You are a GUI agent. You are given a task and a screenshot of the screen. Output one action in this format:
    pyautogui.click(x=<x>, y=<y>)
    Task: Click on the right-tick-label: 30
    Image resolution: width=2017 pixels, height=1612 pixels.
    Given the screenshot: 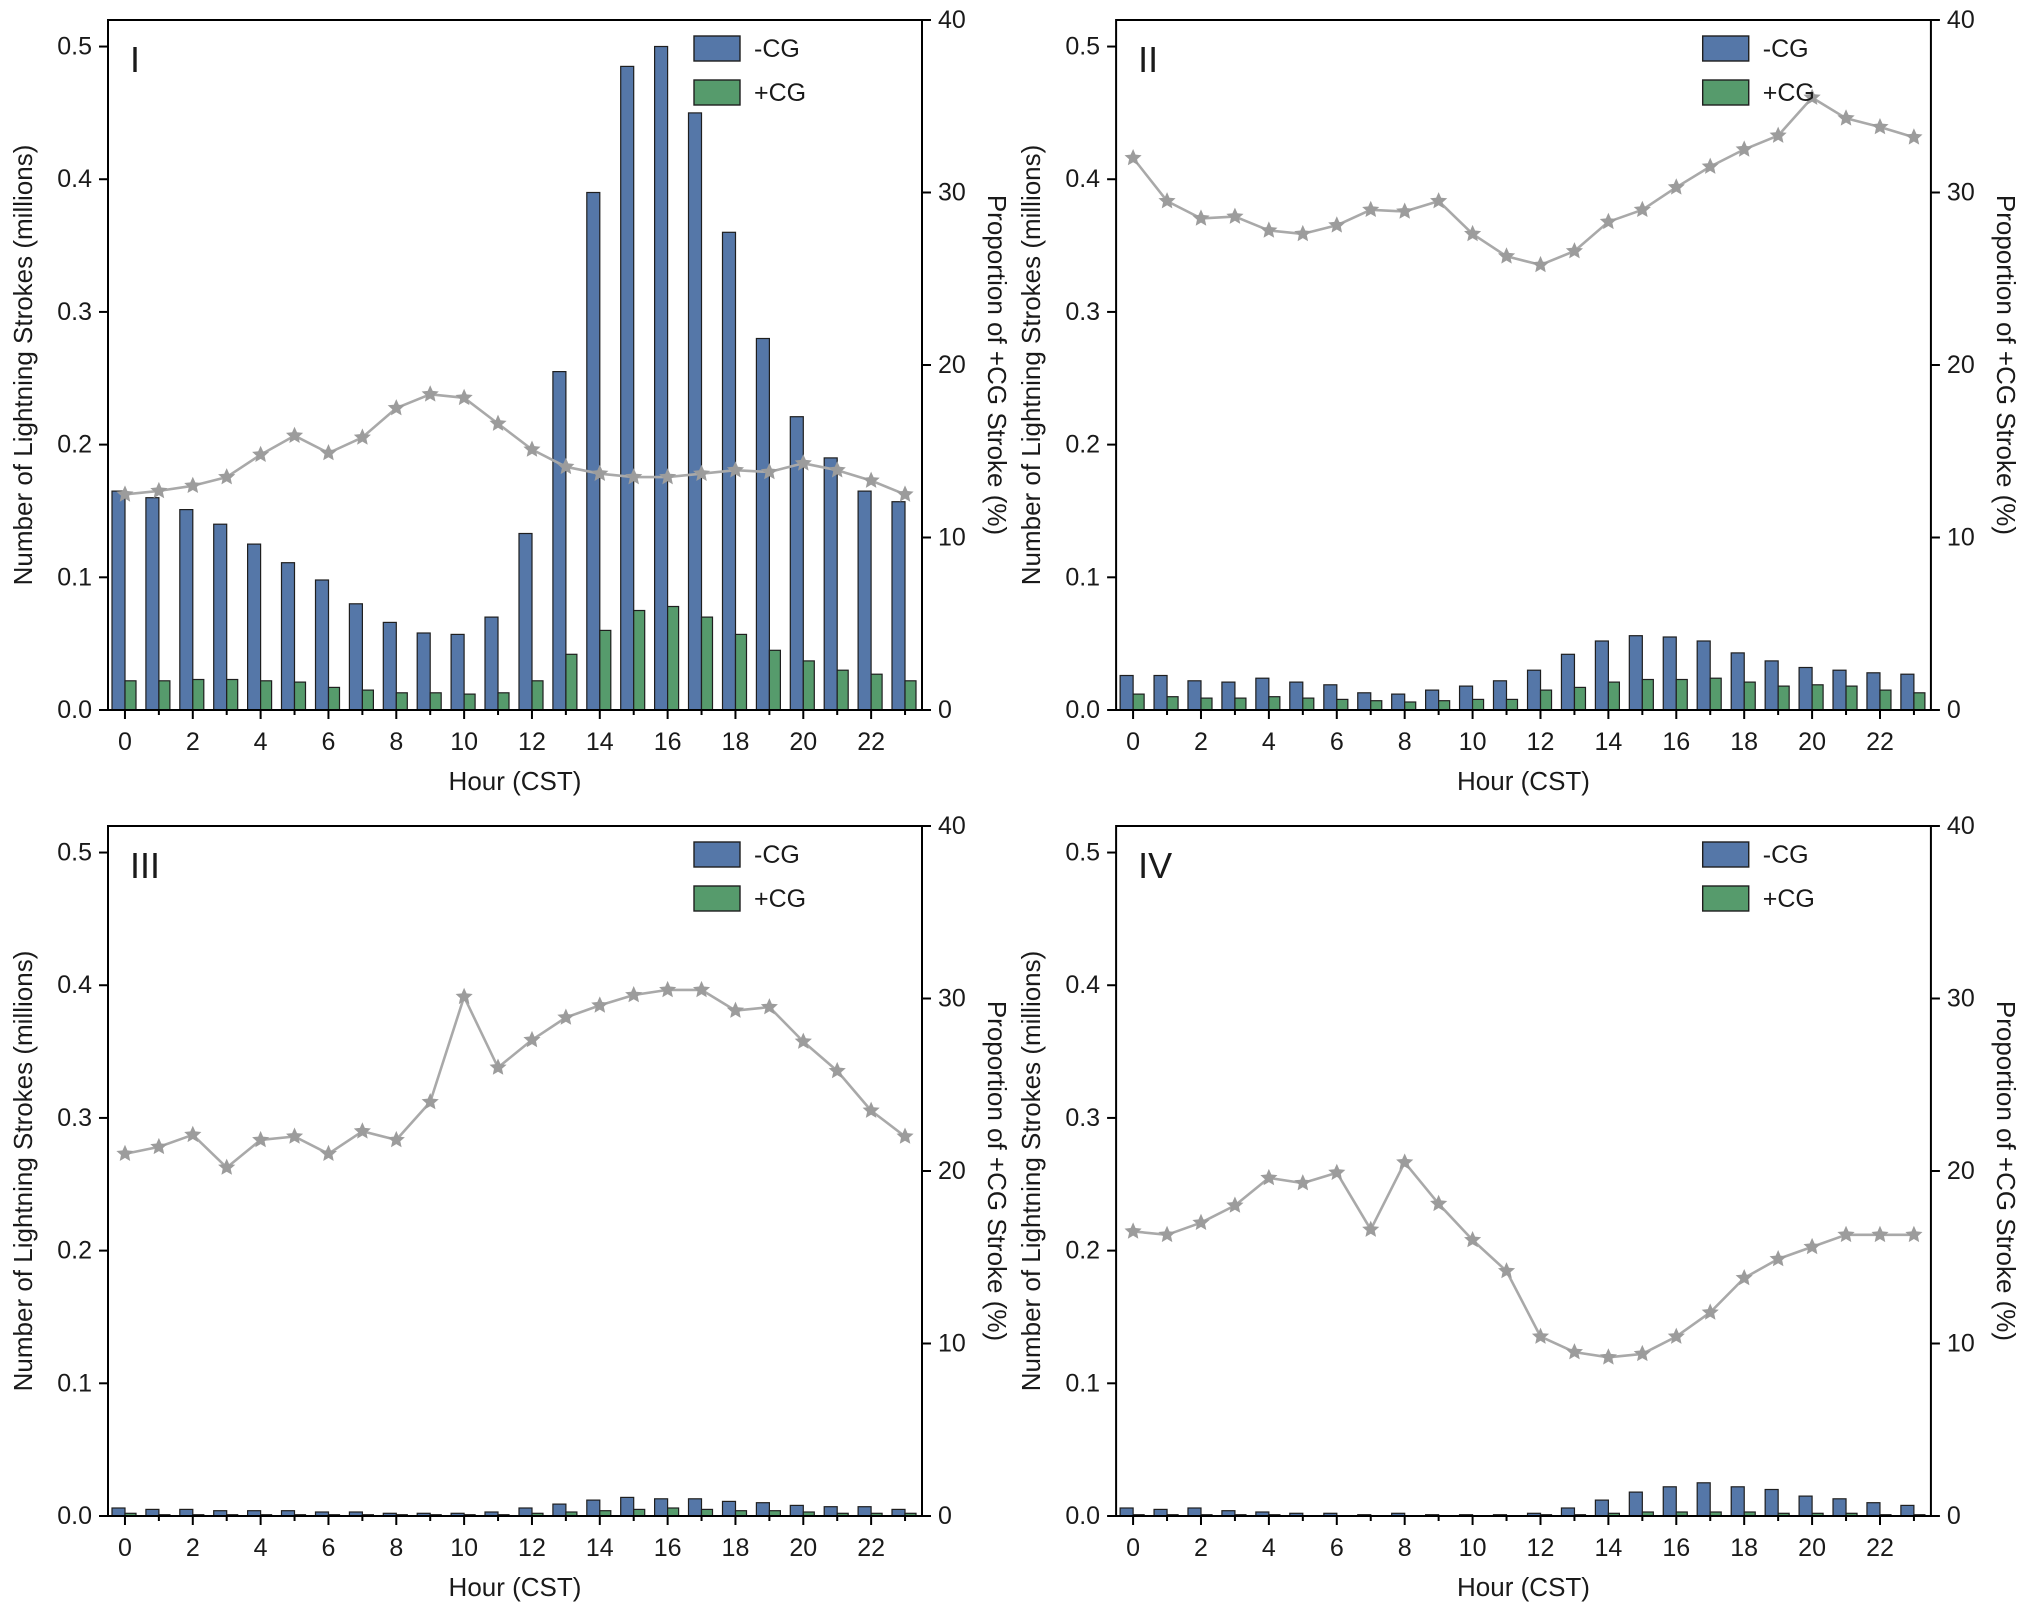 What is the action you would take?
    pyautogui.click(x=952, y=193)
    